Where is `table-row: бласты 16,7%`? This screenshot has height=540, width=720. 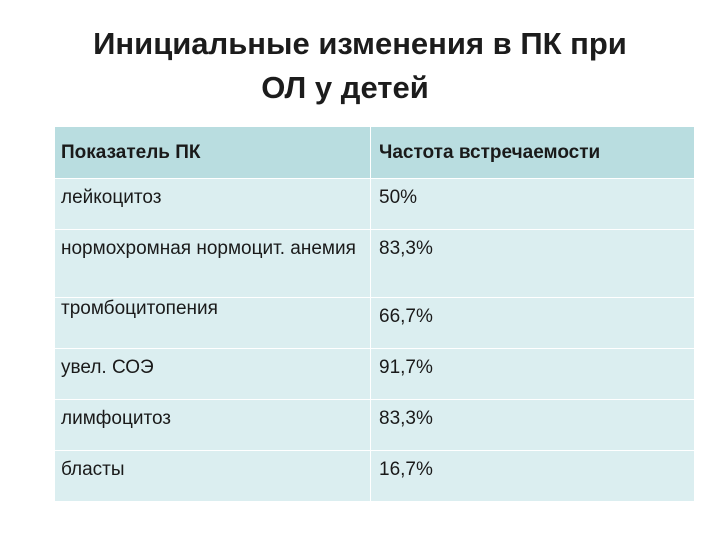
table-row: бласты 16,7% is located at coordinates (374, 476).